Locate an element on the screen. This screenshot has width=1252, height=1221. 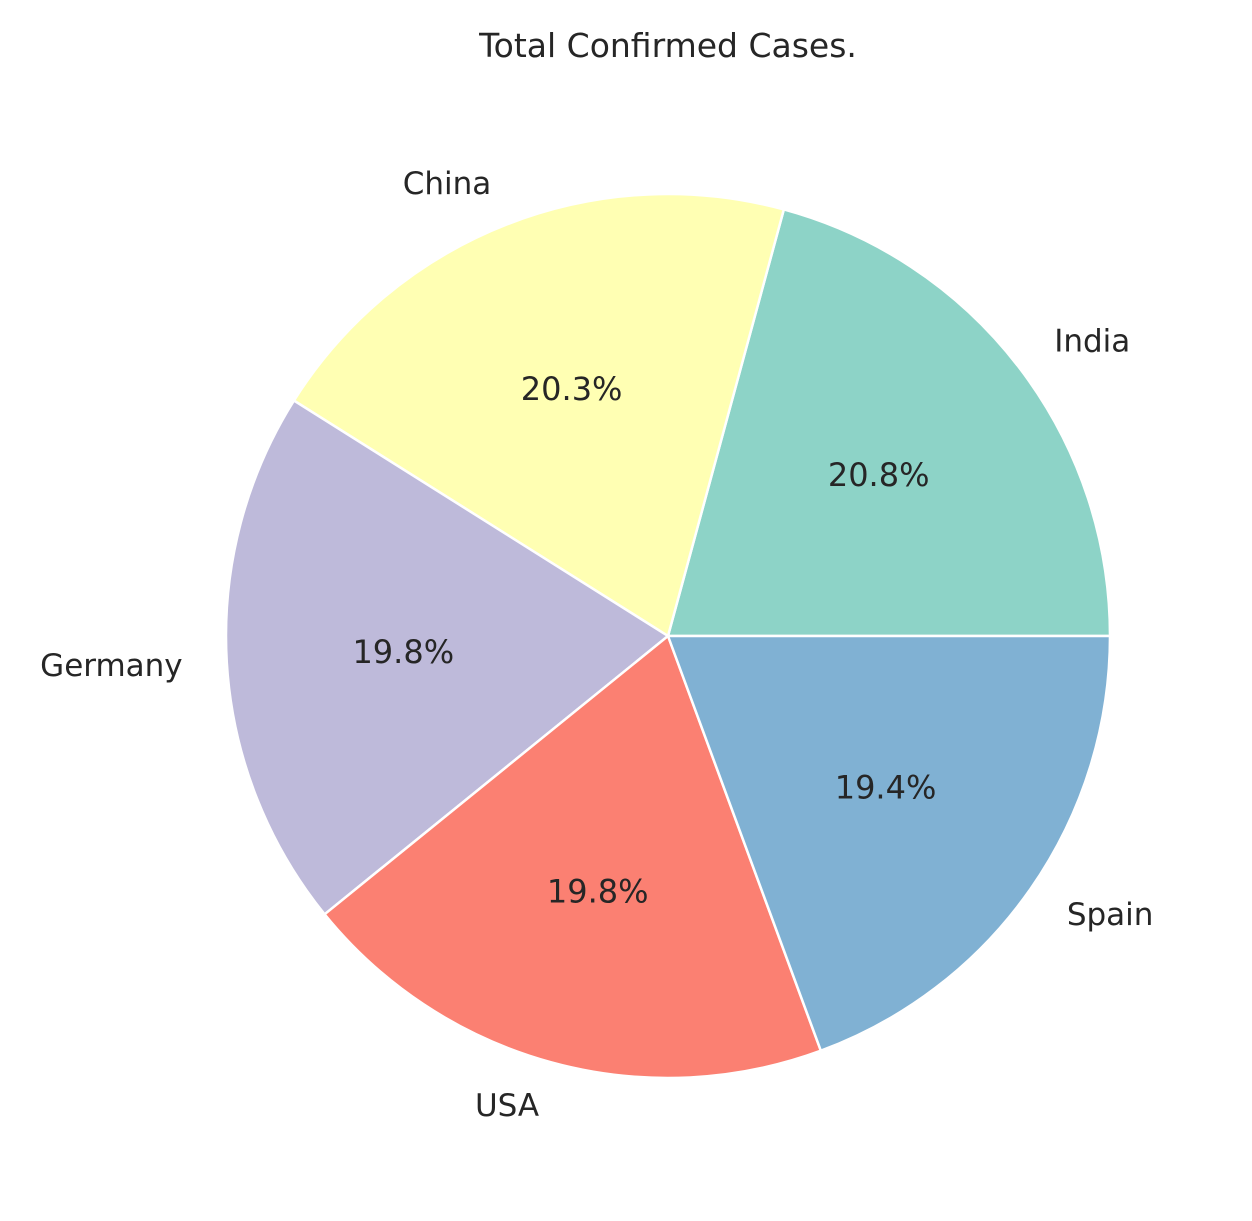
pie-slice-china is located at coordinates (539, 415).